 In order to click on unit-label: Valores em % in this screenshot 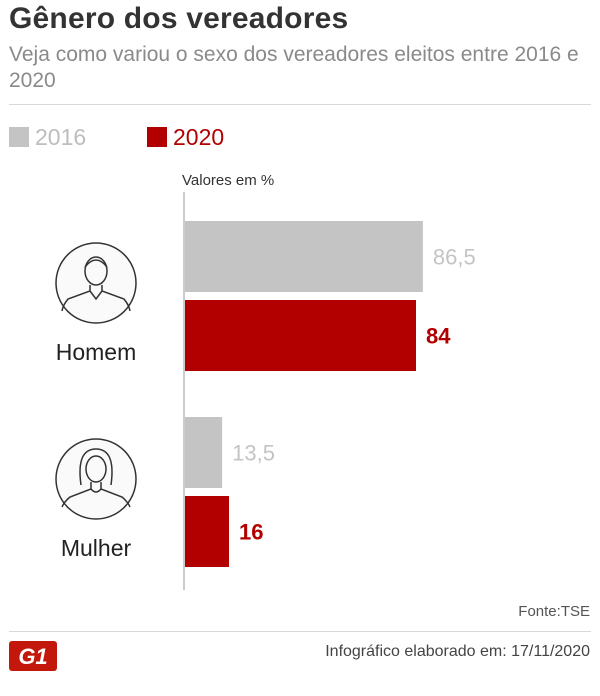, I will do `click(228, 180)`.